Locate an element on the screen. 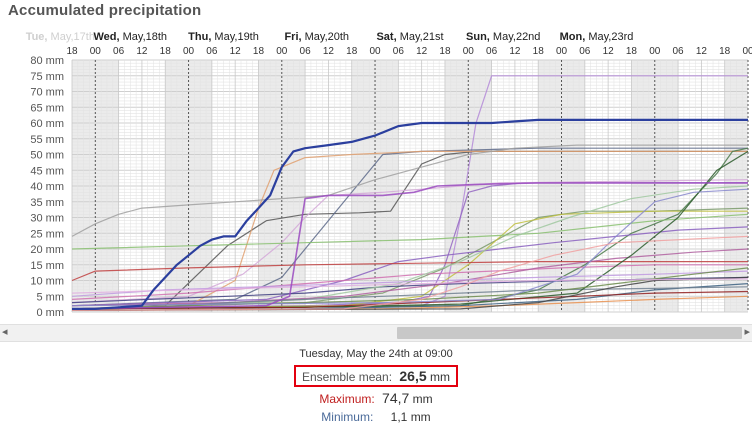 This screenshot has width=752, height=446. day-label-weekday: Wed, is located at coordinates (106, 37).